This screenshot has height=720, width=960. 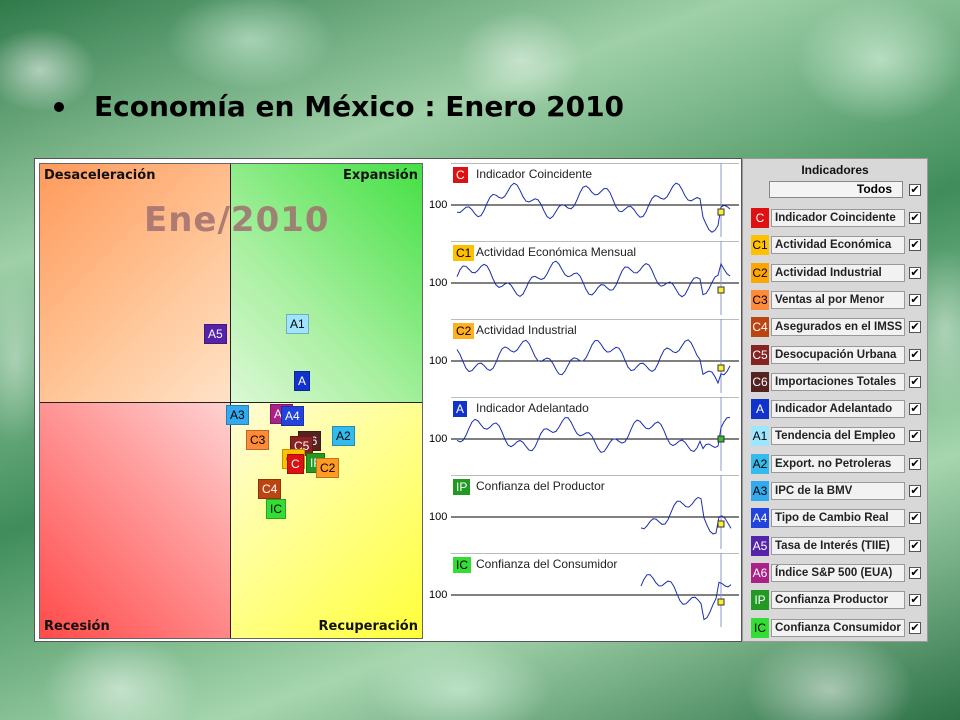 I want to click on indicator-code: IC, so click(x=760, y=627).